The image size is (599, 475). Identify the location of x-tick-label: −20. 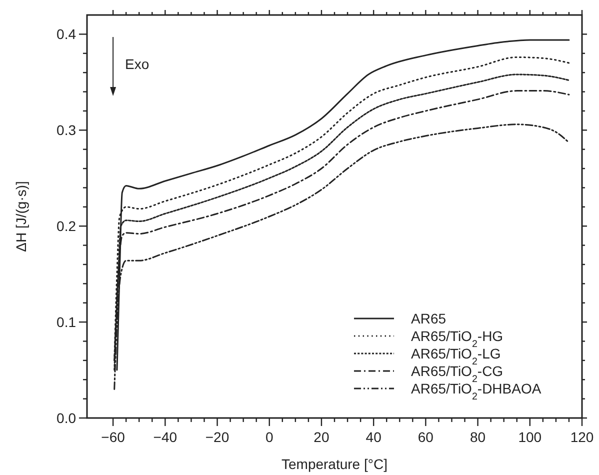
(217, 437).